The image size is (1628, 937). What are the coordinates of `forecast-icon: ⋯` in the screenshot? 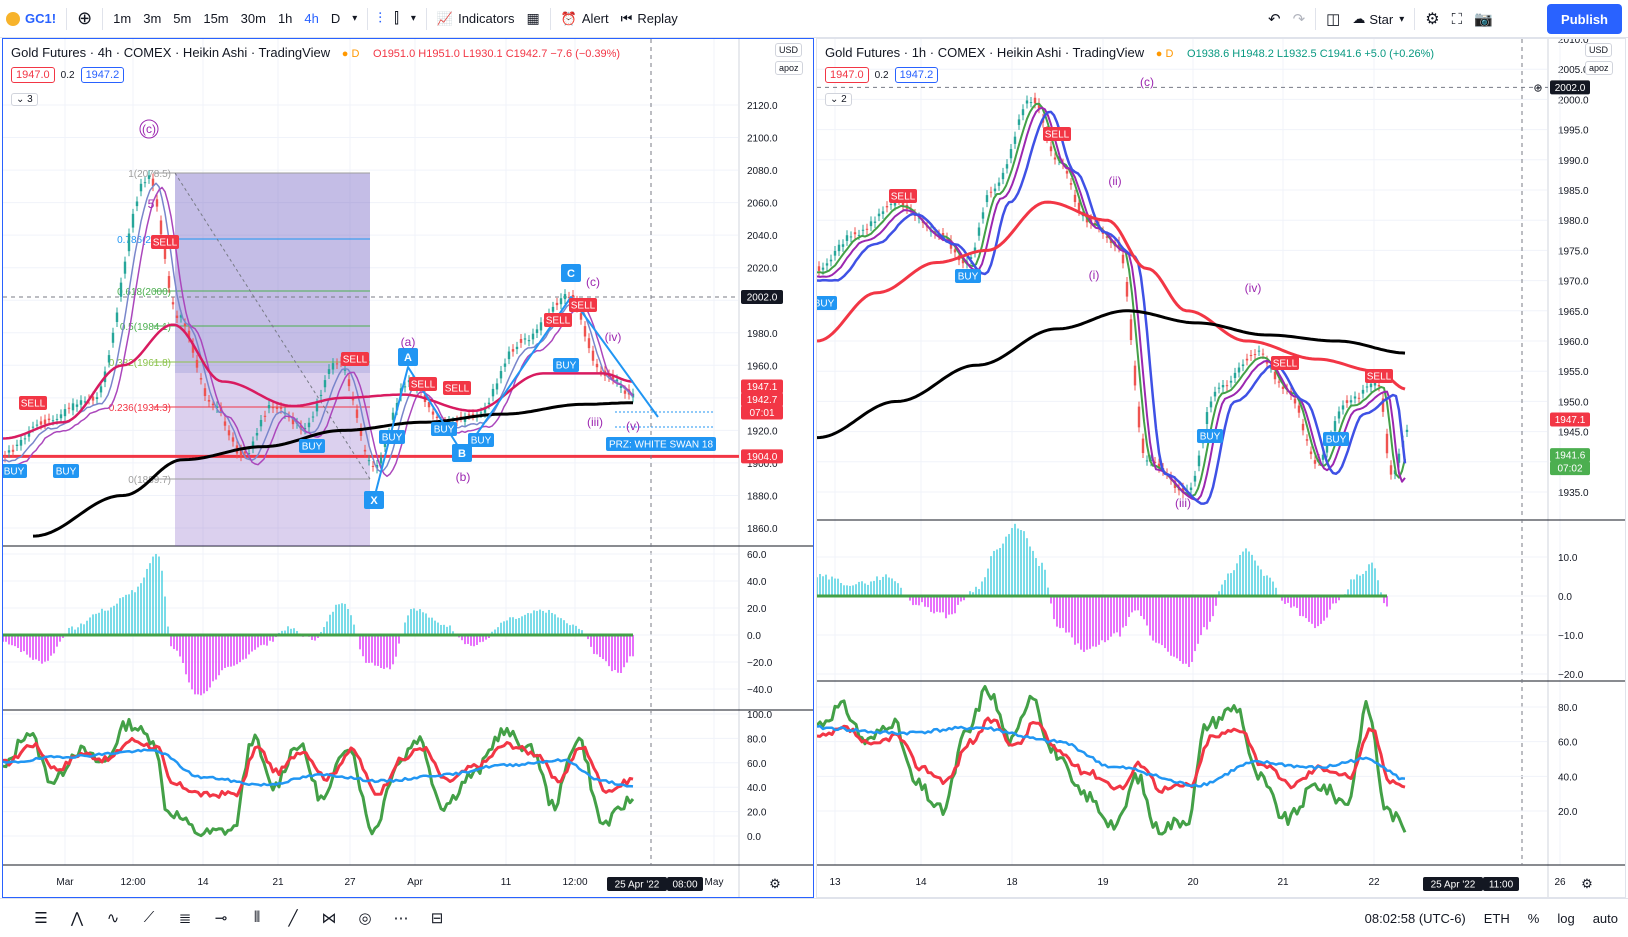 It's located at (401, 918).